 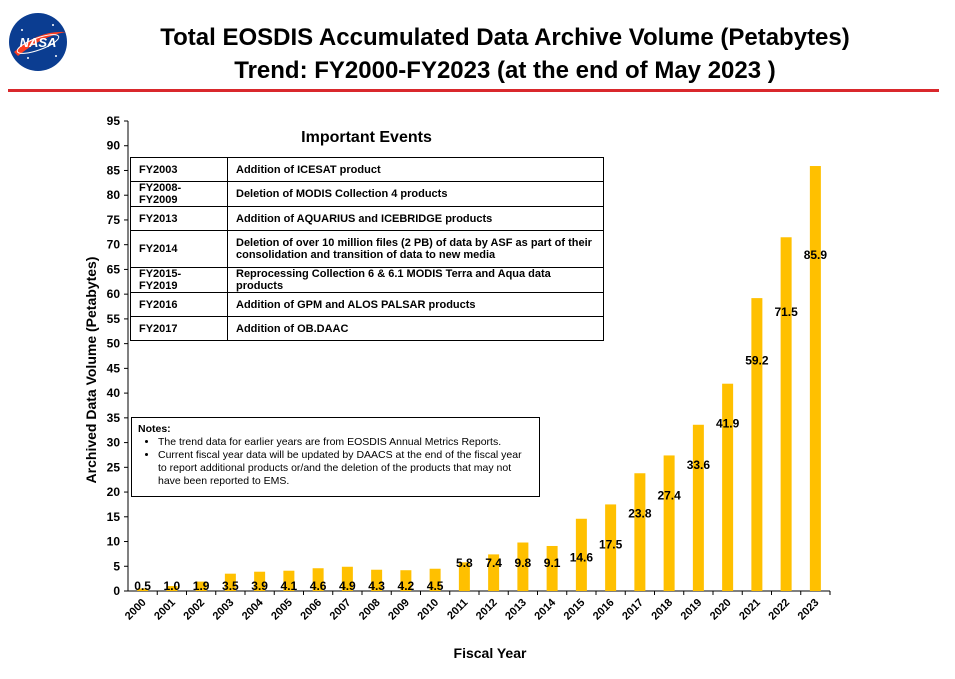 I want to click on notes-heading: Notes:, so click(x=154, y=429).